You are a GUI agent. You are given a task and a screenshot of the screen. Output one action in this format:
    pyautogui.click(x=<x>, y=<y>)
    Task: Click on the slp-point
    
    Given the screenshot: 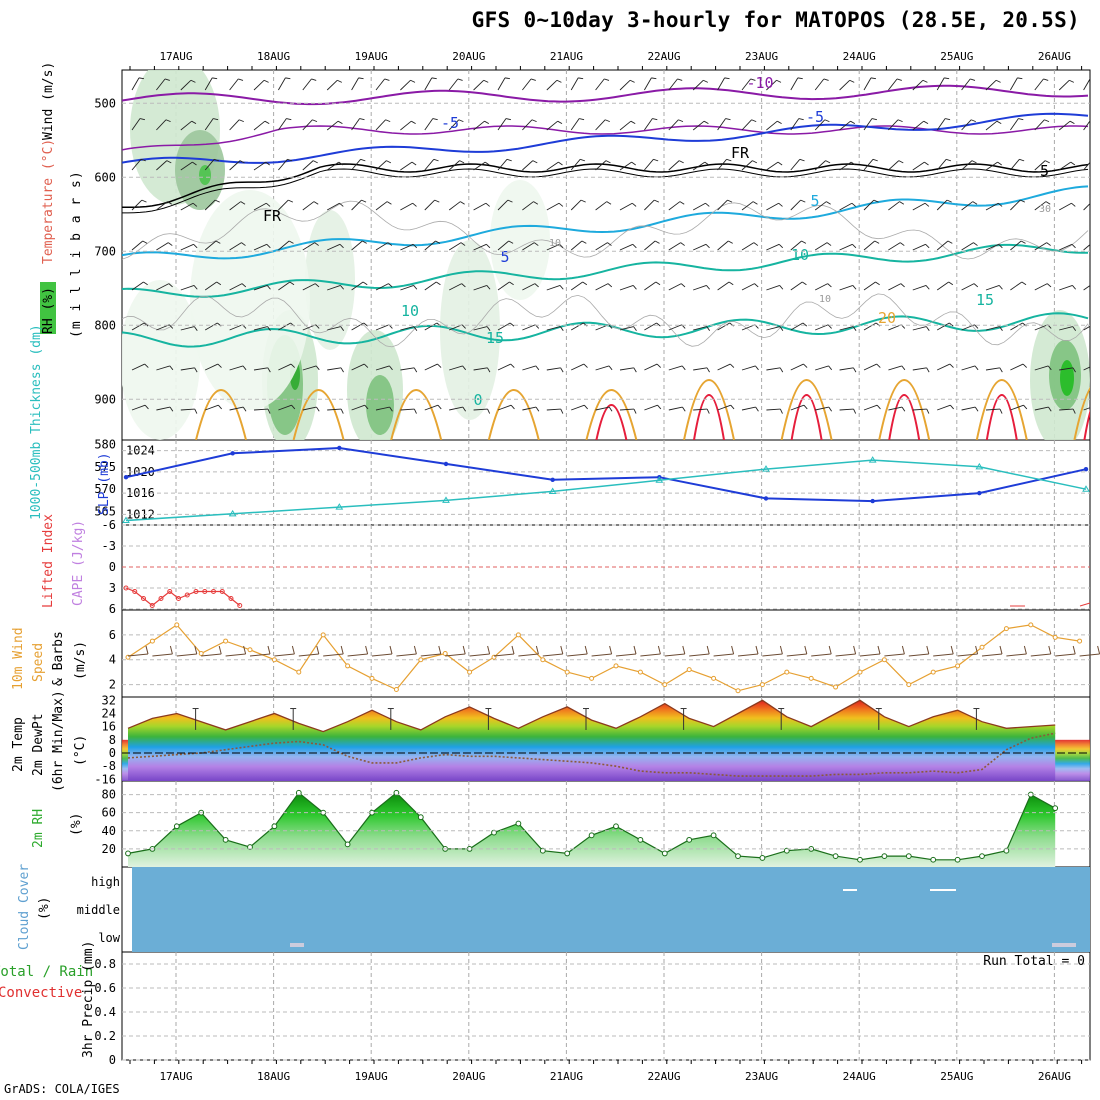 What is the action you would take?
    pyautogui.click(x=1086, y=469)
    